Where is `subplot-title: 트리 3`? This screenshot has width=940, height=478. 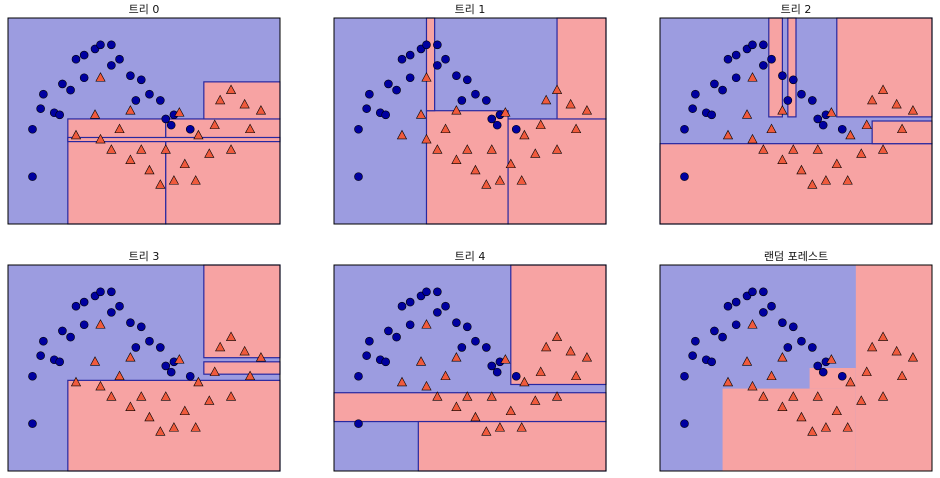 subplot-title: 트리 3 is located at coordinates (144, 256).